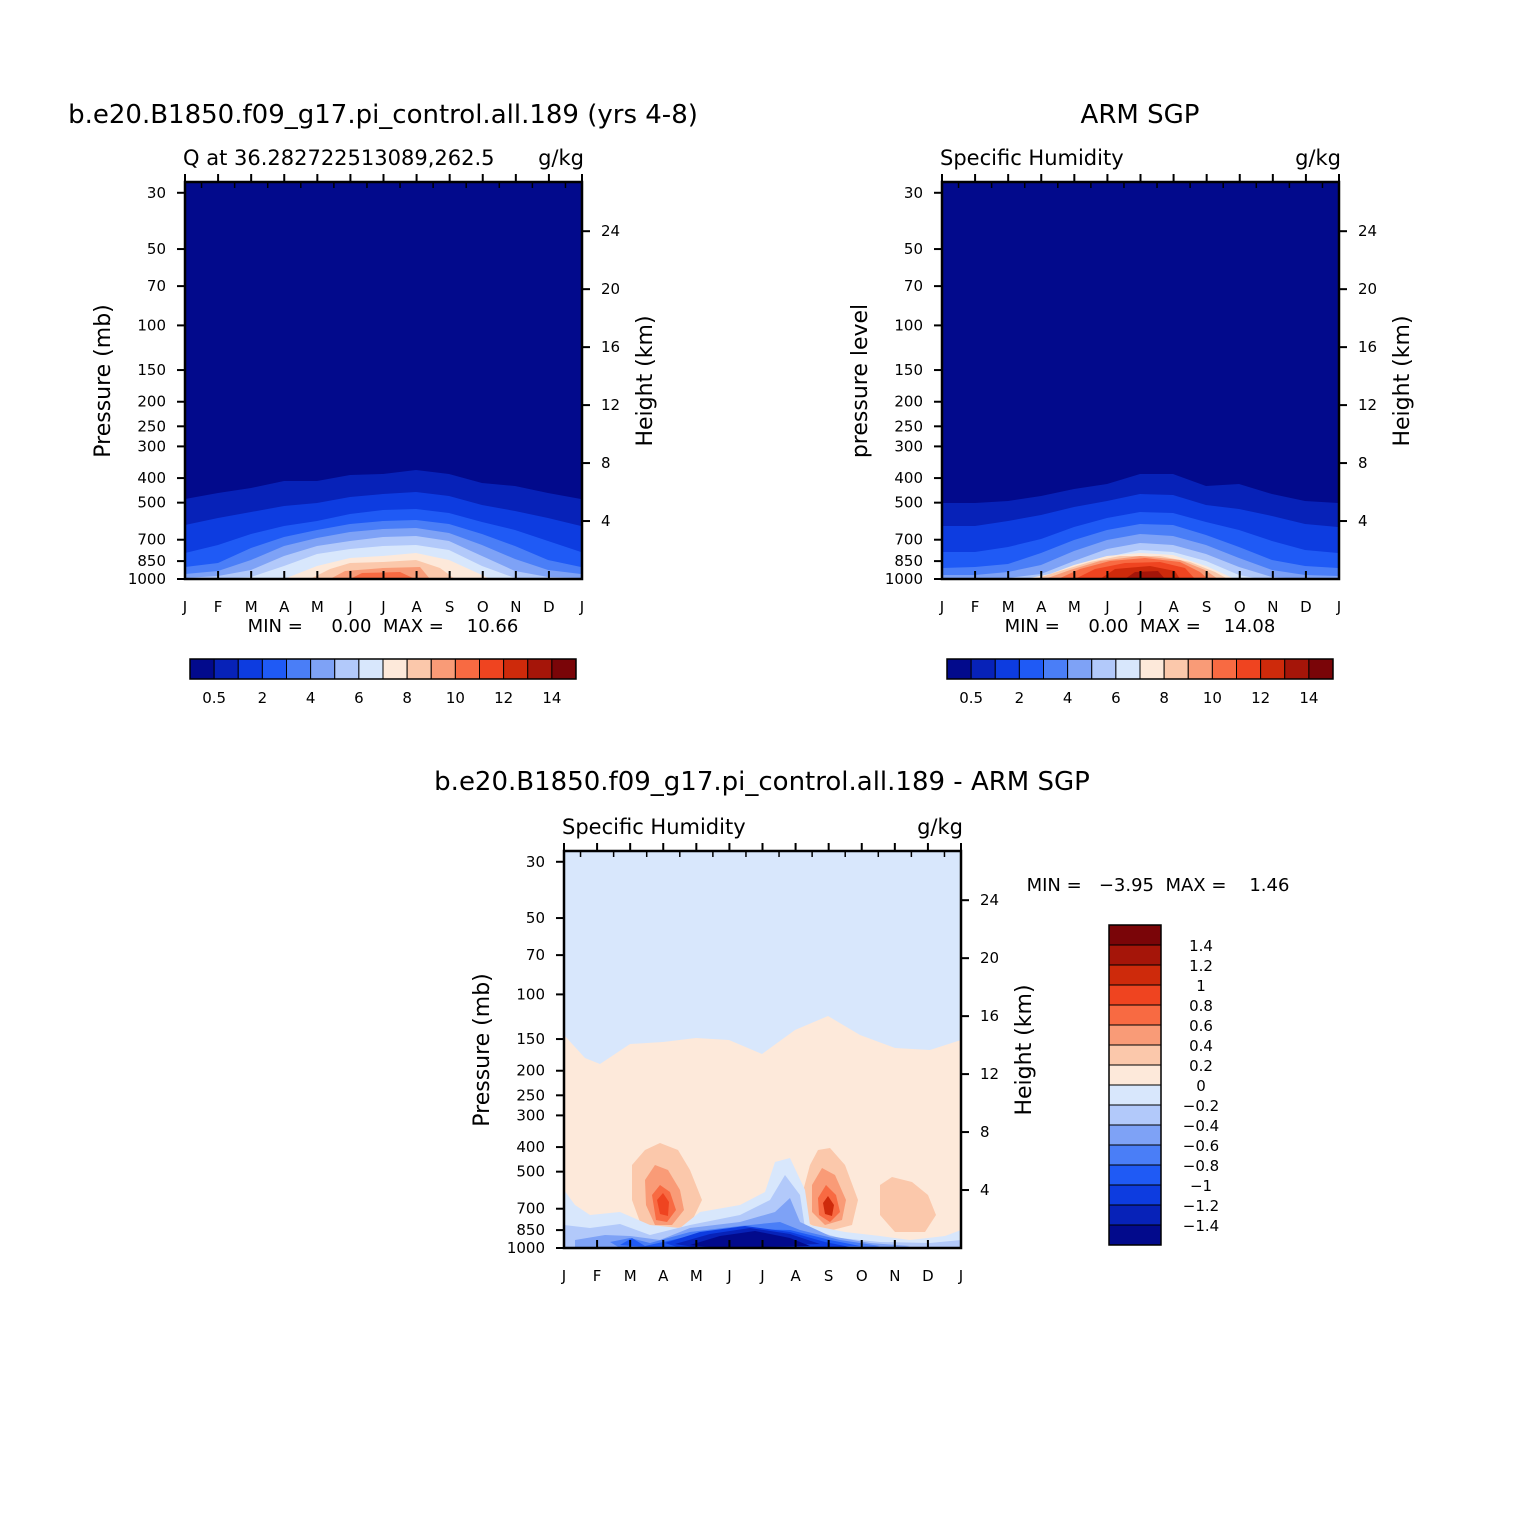 The width and height of the screenshot is (1524, 1524). I want to click on x-tick-label: A, so click(795, 1276).